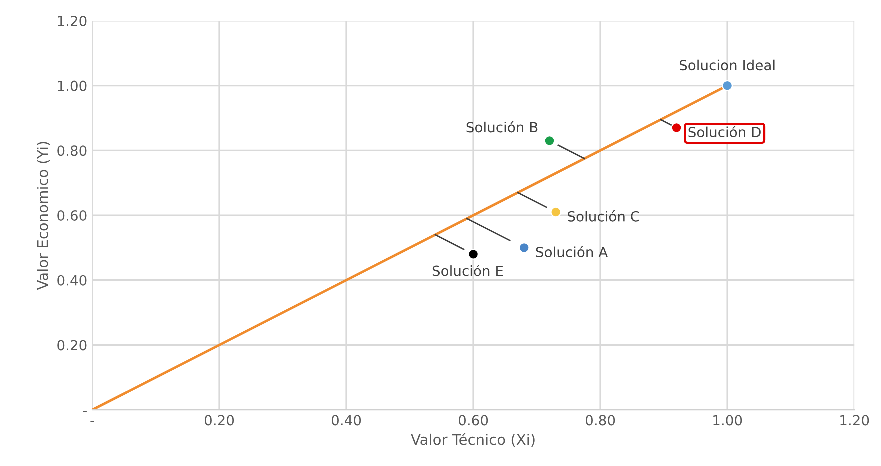 Image resolution: width=881 pixels, height=466 pixels. I want to click on y-tick-label: 1.00, so click(72, 86).